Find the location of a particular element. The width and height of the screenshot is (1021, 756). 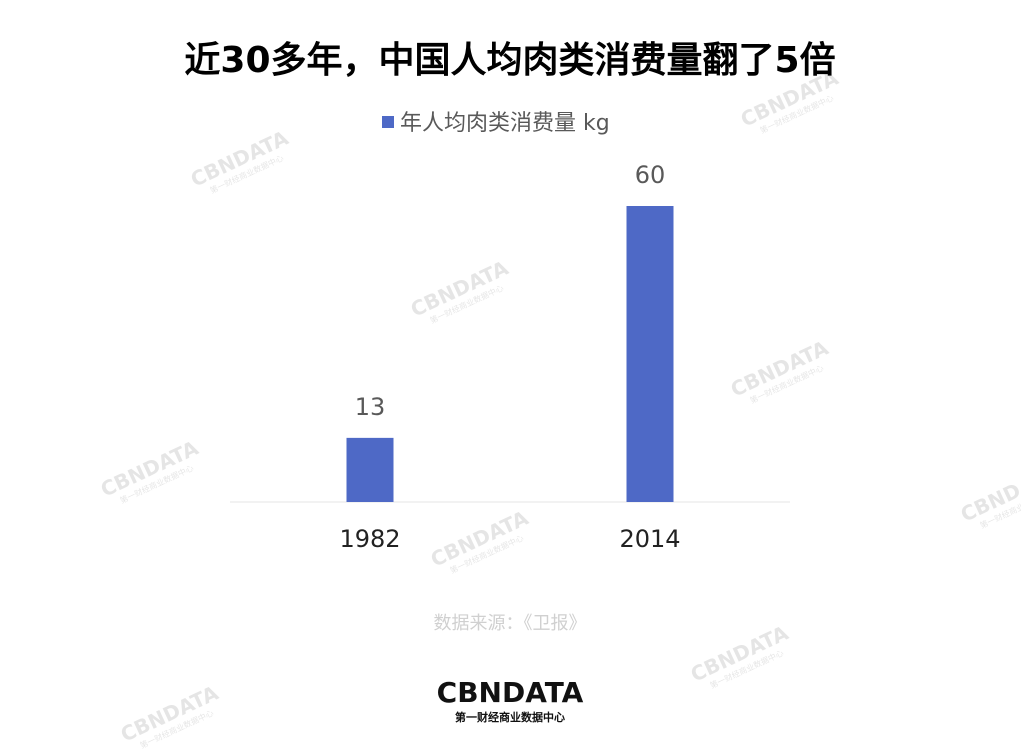

logo-tagline: 第一财经商业数据中心 is located at coordinates (510, 717).